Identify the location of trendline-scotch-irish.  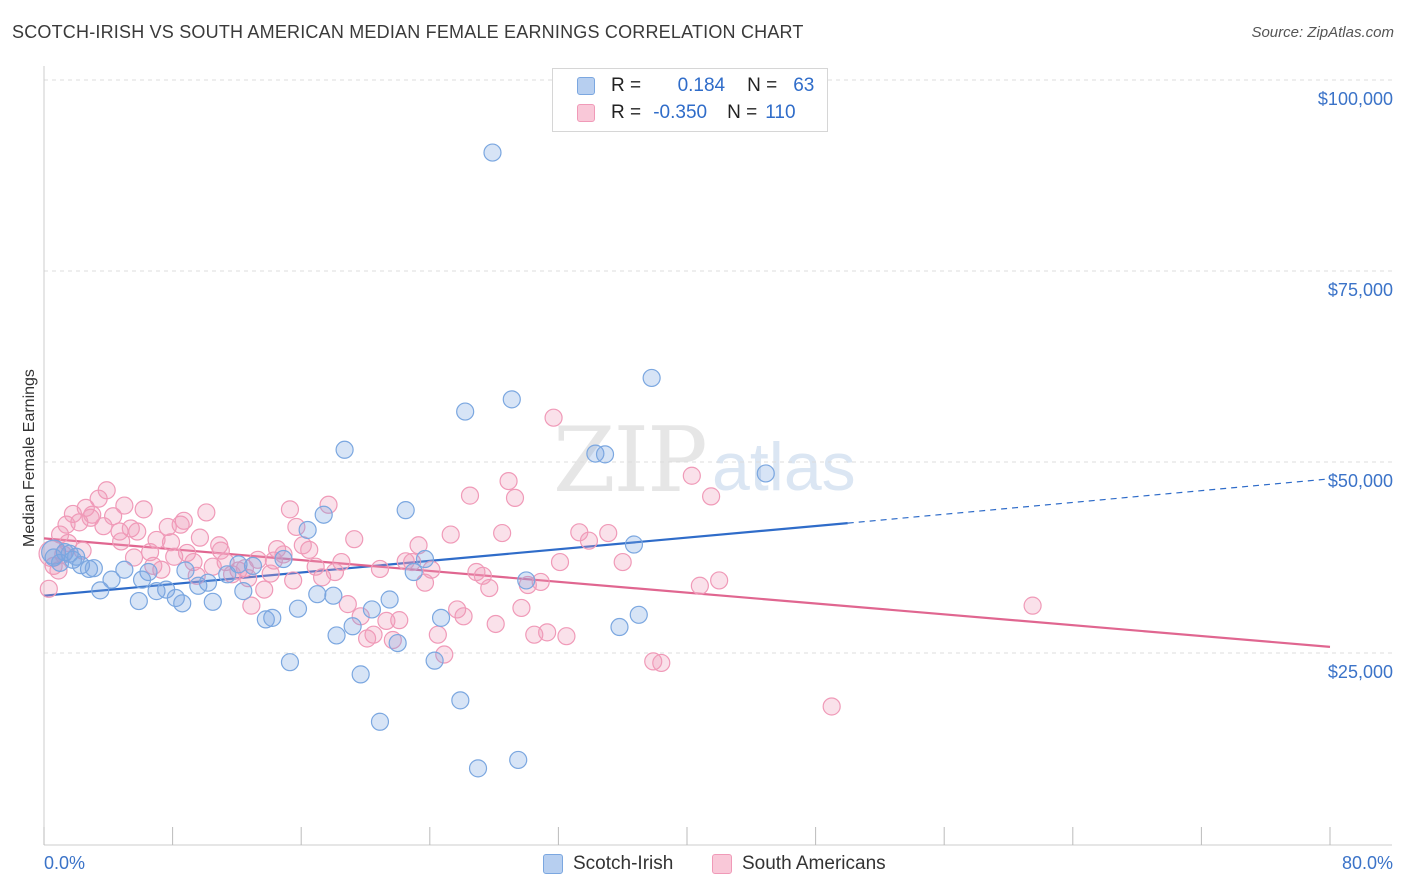
(445, 559).